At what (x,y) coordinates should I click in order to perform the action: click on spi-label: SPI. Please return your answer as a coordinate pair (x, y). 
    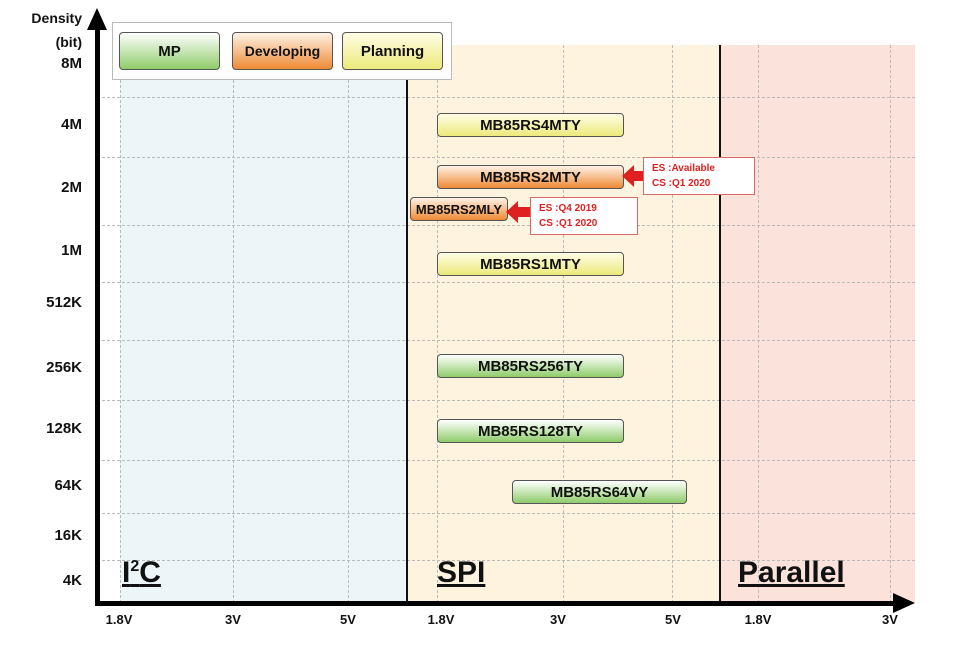
    Looking at the image, I should click on (461, 572).